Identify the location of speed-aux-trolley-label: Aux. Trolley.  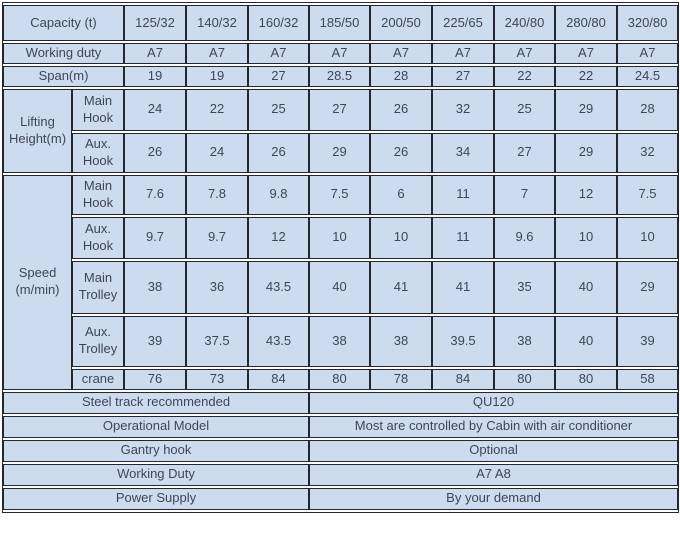
(98, 341).